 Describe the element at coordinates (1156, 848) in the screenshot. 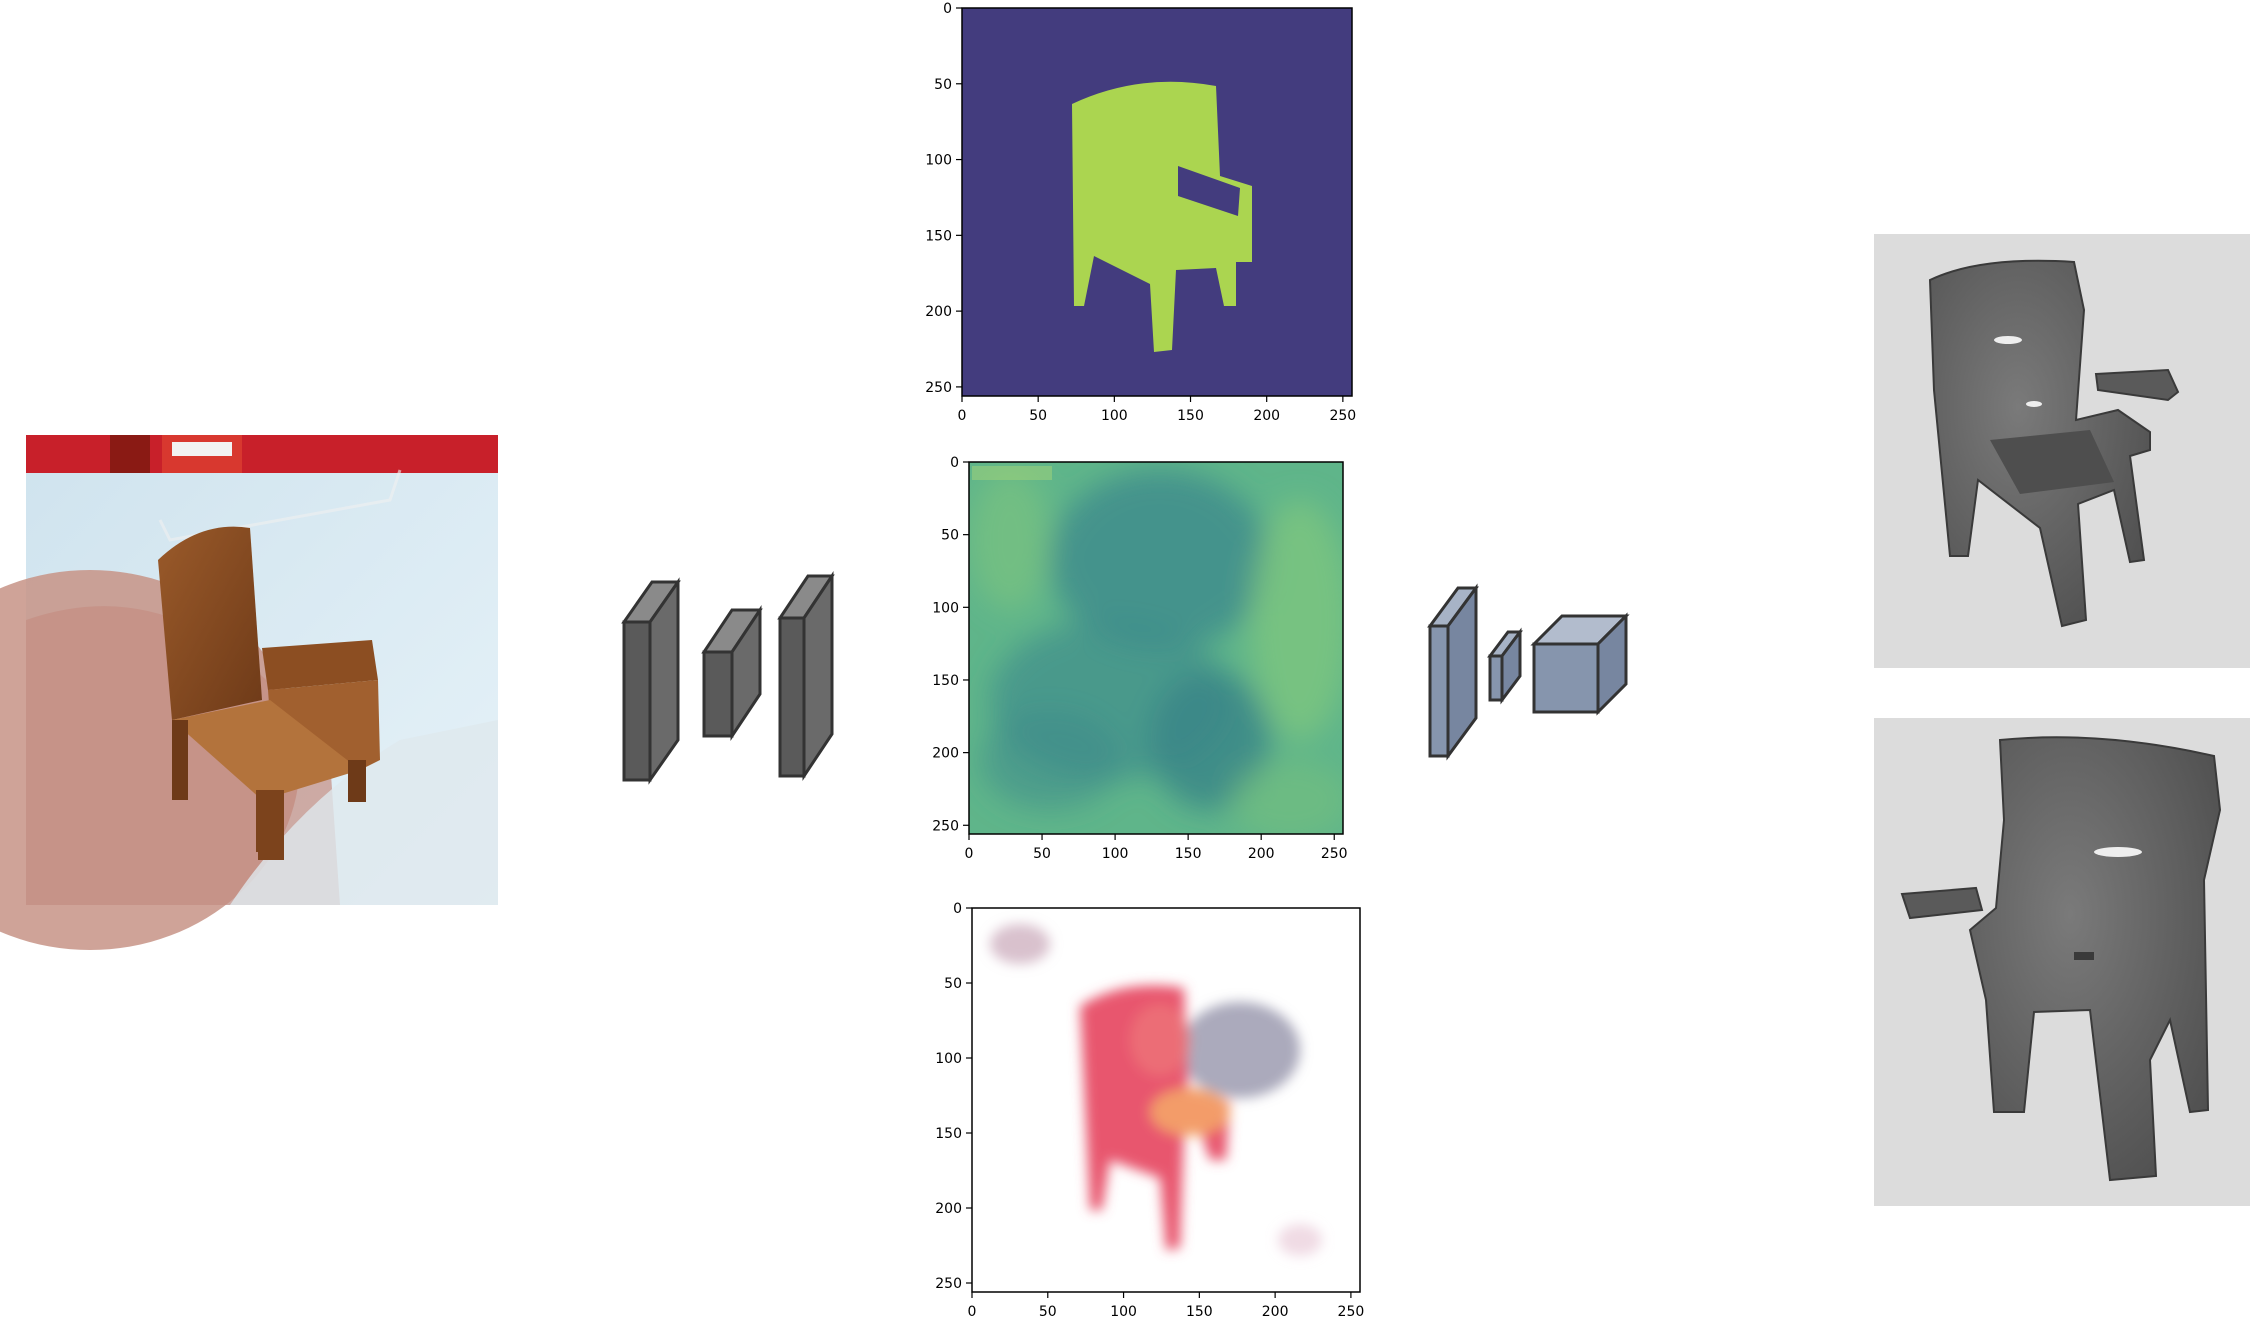

I see `plot2-x-axis: 0 50 100 150 200 250` at that location.